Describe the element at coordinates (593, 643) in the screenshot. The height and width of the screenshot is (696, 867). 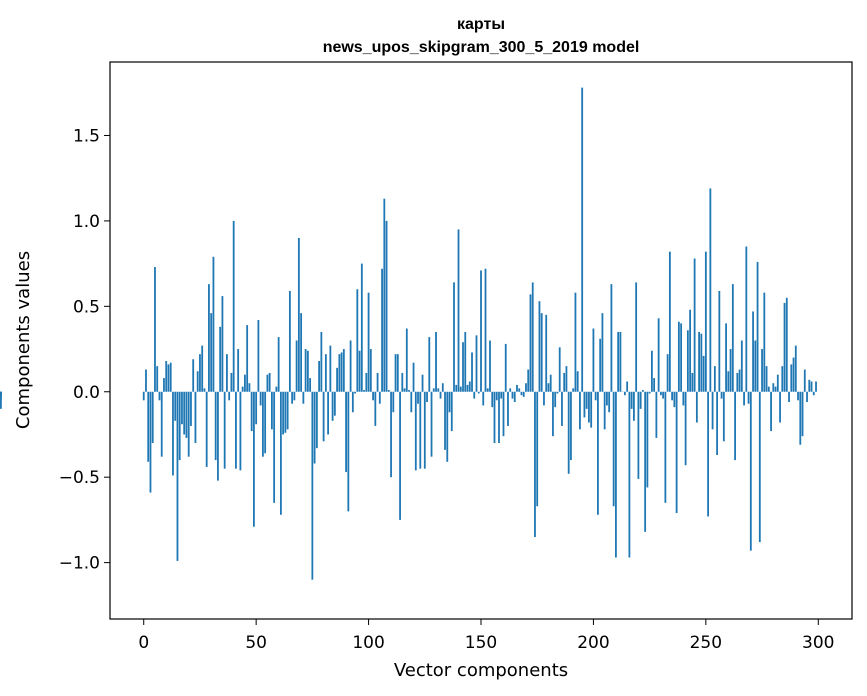
I see `x-tick-label: 200` at that location.